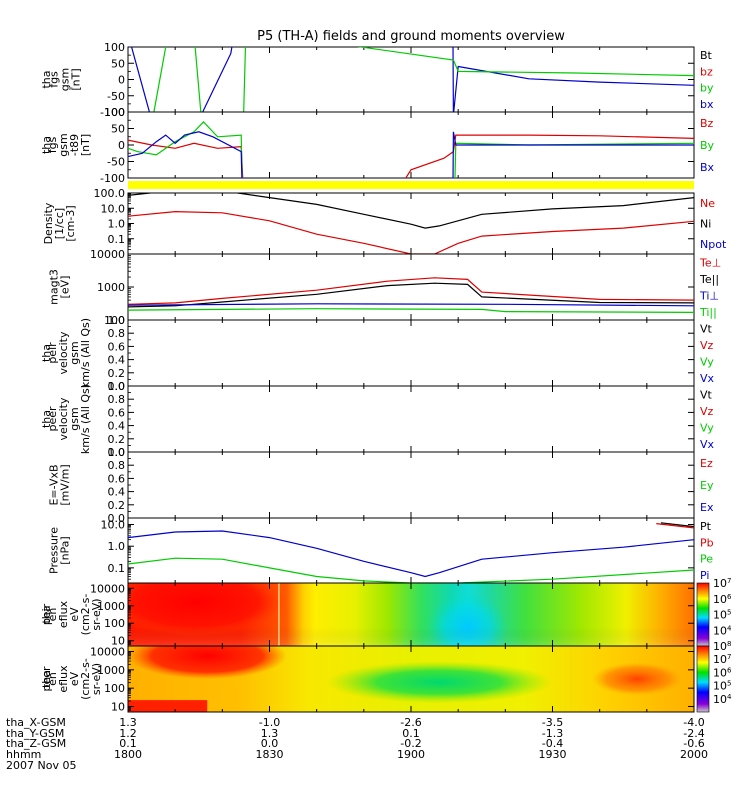  Describe the element at coordinates (722, 615) in the screenshot. I see `colorbar-label: 10⁵` at that location.